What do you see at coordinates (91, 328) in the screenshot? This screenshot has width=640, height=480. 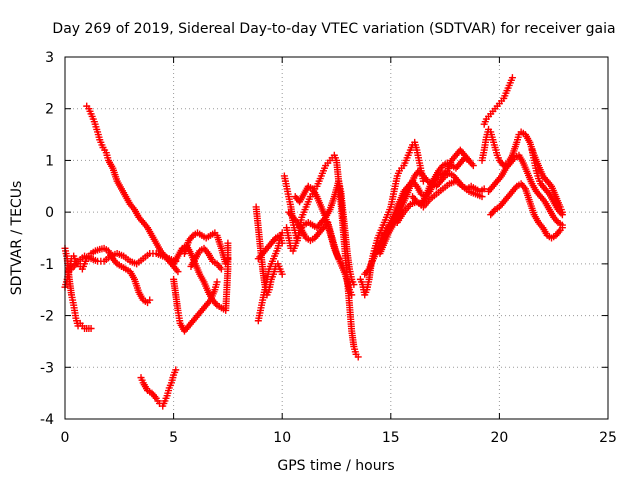 I see `data-point-s1` at bounding box center [91, 328].